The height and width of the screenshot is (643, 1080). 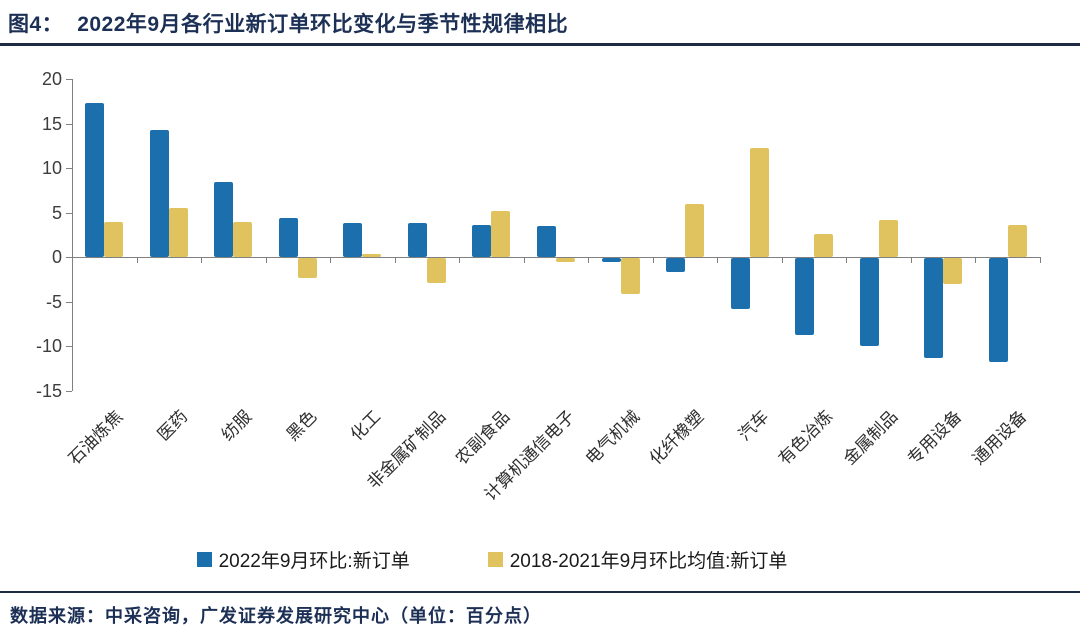 What do you see at coordinates (53, 301) in the screenshot?
I see `y-axis-label: -5` at bounding box center [53, 301].